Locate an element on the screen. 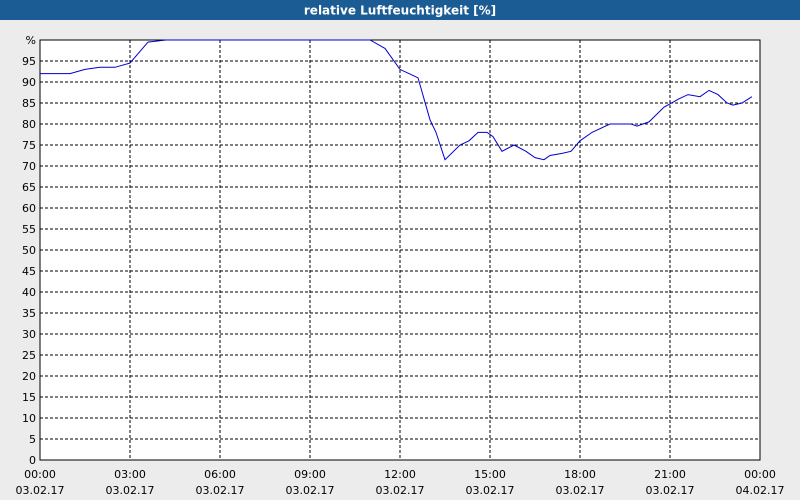 The width and height of the screenshot is (800, 500). y-tick-label: 50 is located at coordinates (29, 250).